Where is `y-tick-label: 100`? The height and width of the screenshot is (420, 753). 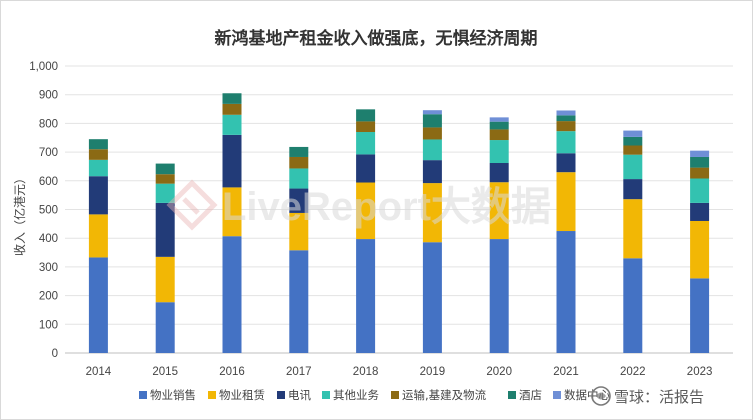 y-tick-label: 100 is located at coordinates (48, 325).